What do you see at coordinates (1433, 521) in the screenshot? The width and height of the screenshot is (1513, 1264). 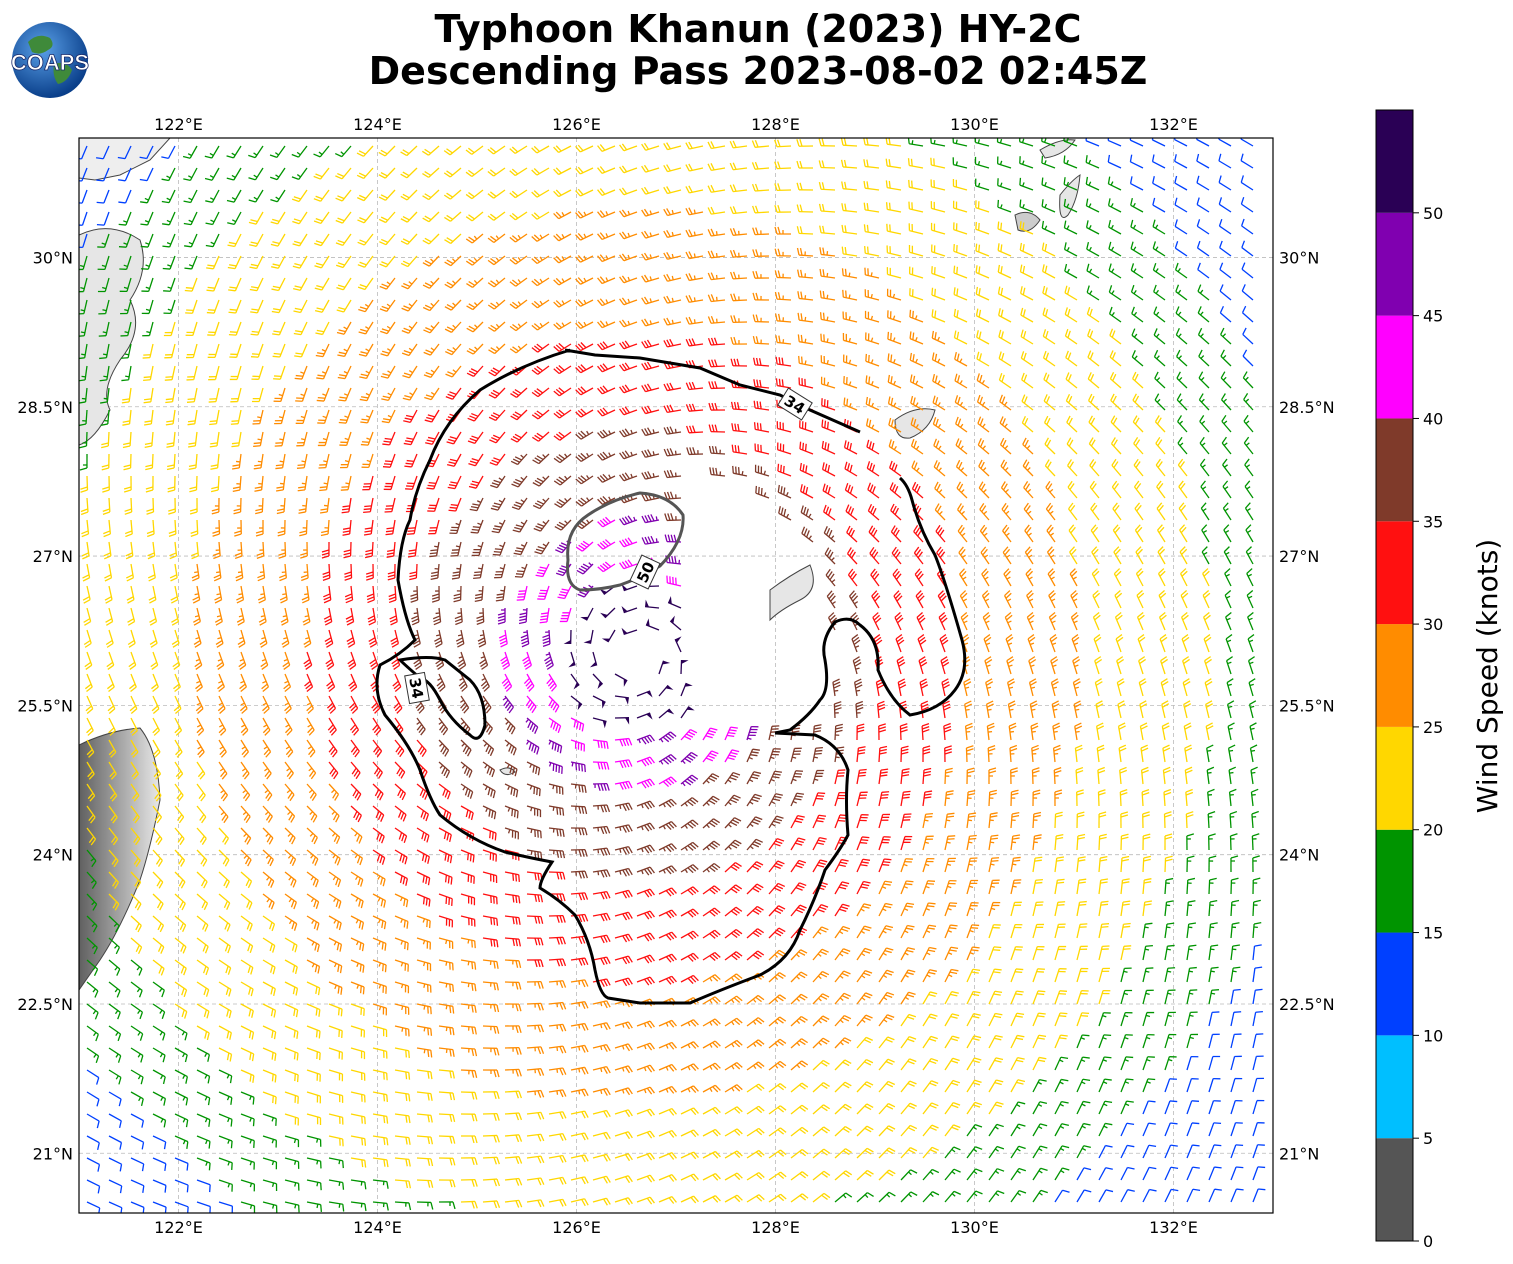 I see `colorbar-tick-label: 35` at bounding box center [1433, 521].